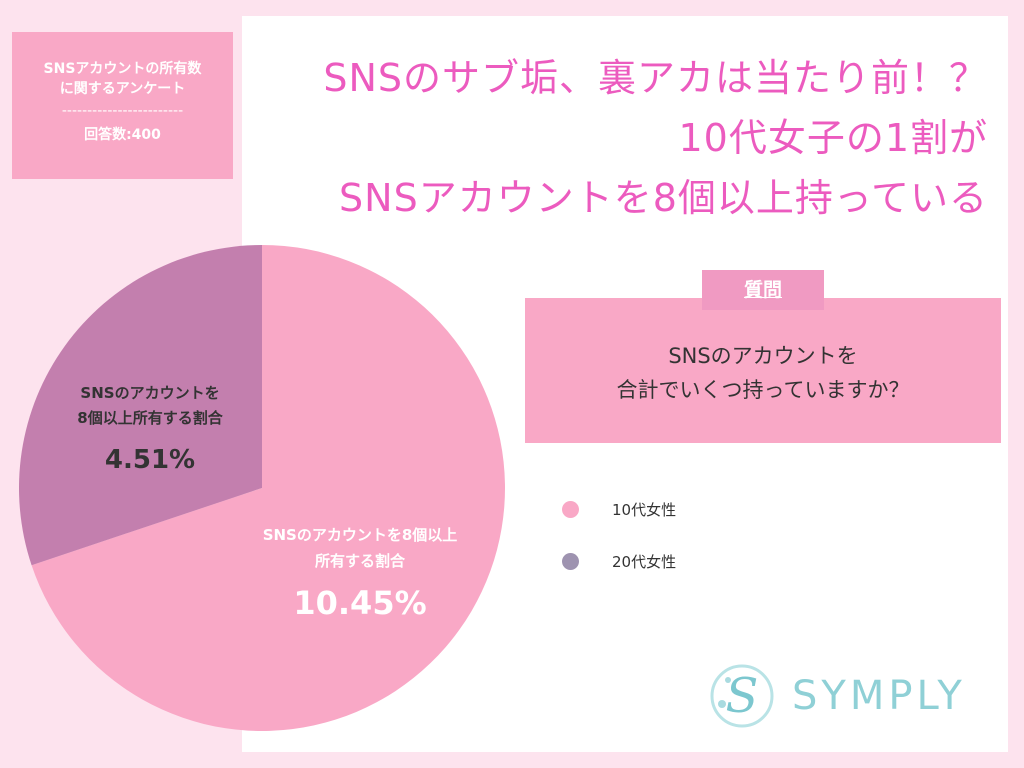 The image size is (1024, 768). What do you see at coordinates (359, 603) in the screenshot?
I see `slice-value-label-1: 10.45%` at bounding box center [359, 603].